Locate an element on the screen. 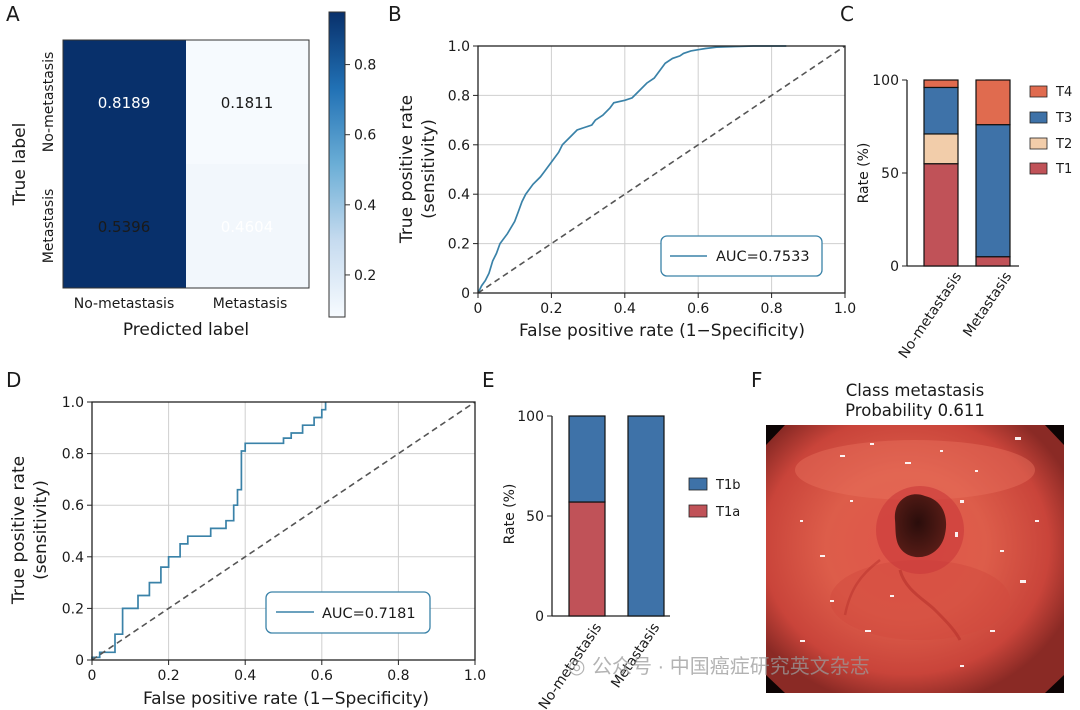 This screenshot has width=1080, height=710. legend-swatch-t4 is located at coordinates (1038, 91).